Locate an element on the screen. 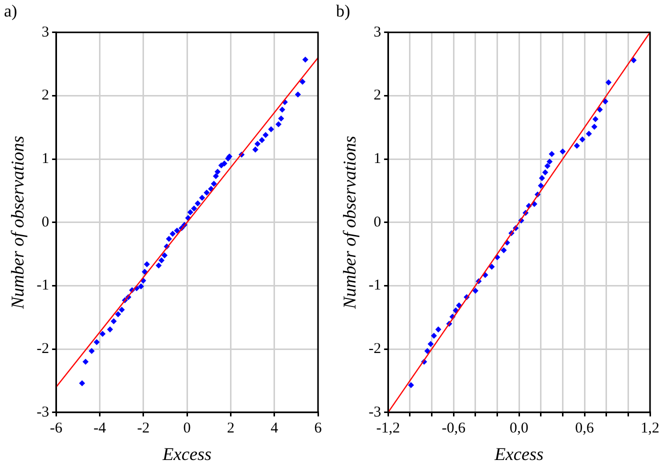  chart-title: a) is located at coordinates (11, 11).